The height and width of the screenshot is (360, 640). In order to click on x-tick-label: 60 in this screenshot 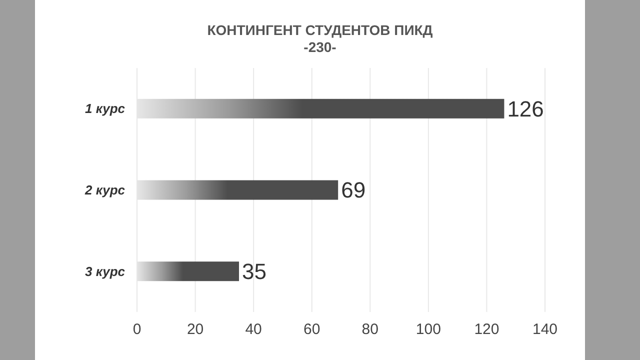, I will do `click(312, 329)`.